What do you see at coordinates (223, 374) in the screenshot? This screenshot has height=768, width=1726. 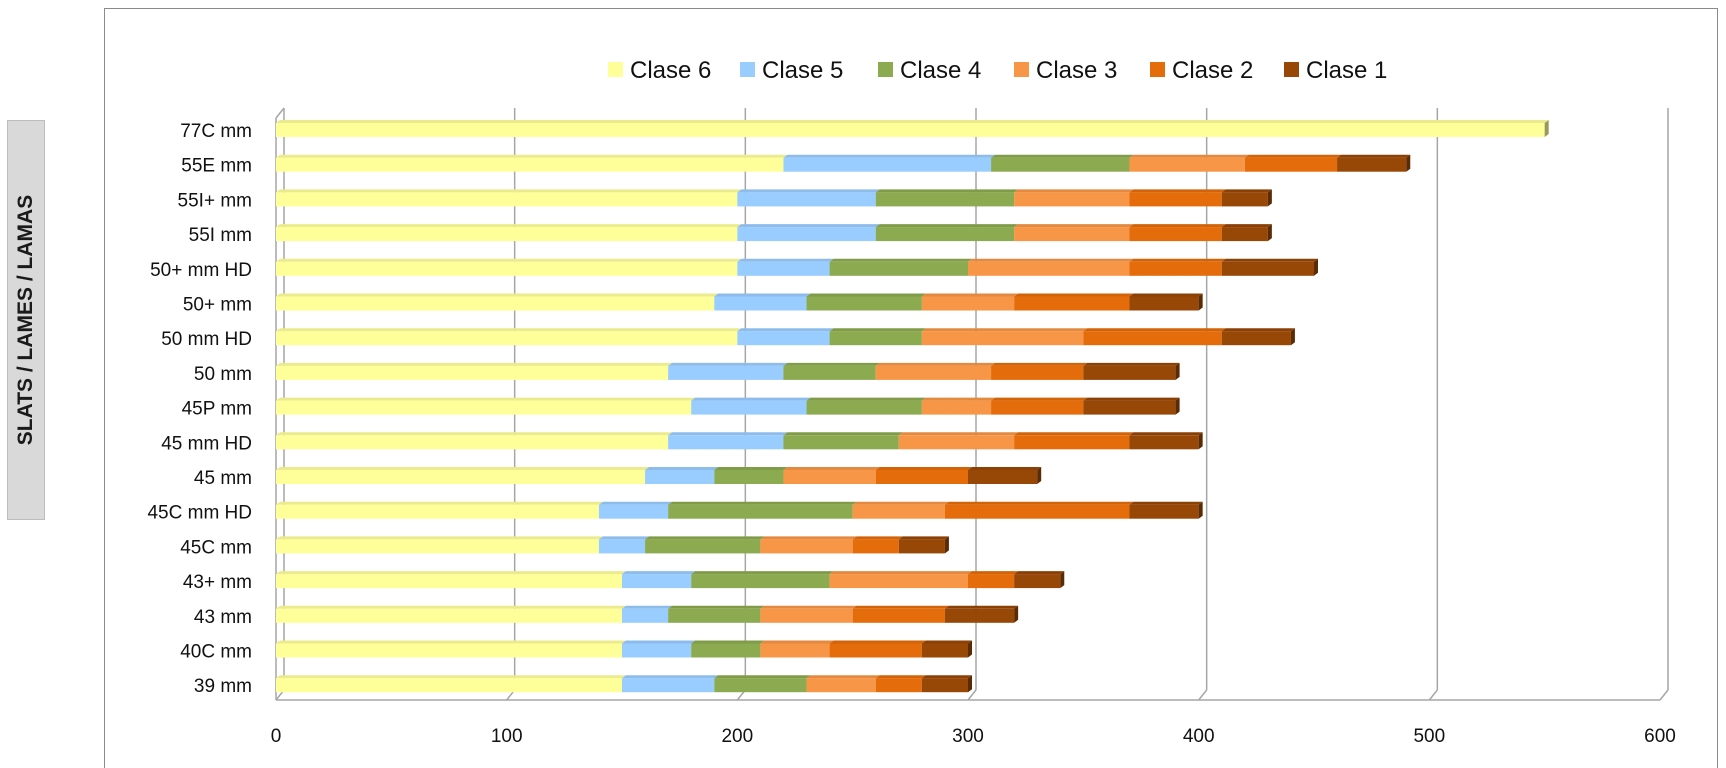 I see `category-label: 50 mm` at bounding box center [223, 374].